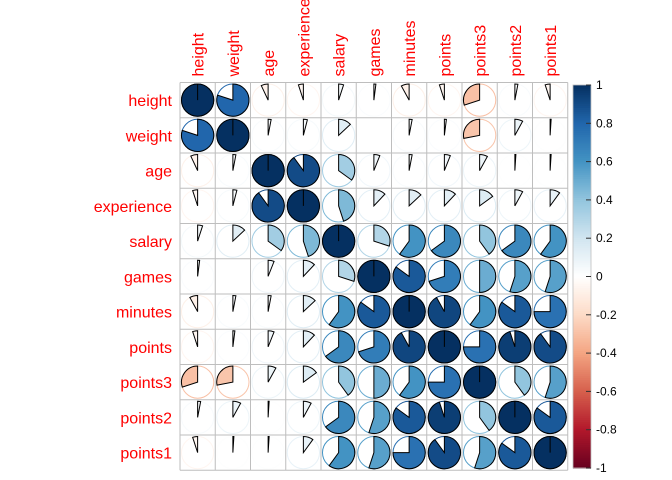 The height and width of the screenshot is (480, 672). I want to click on pie-salary-weight, so click(233, 241).